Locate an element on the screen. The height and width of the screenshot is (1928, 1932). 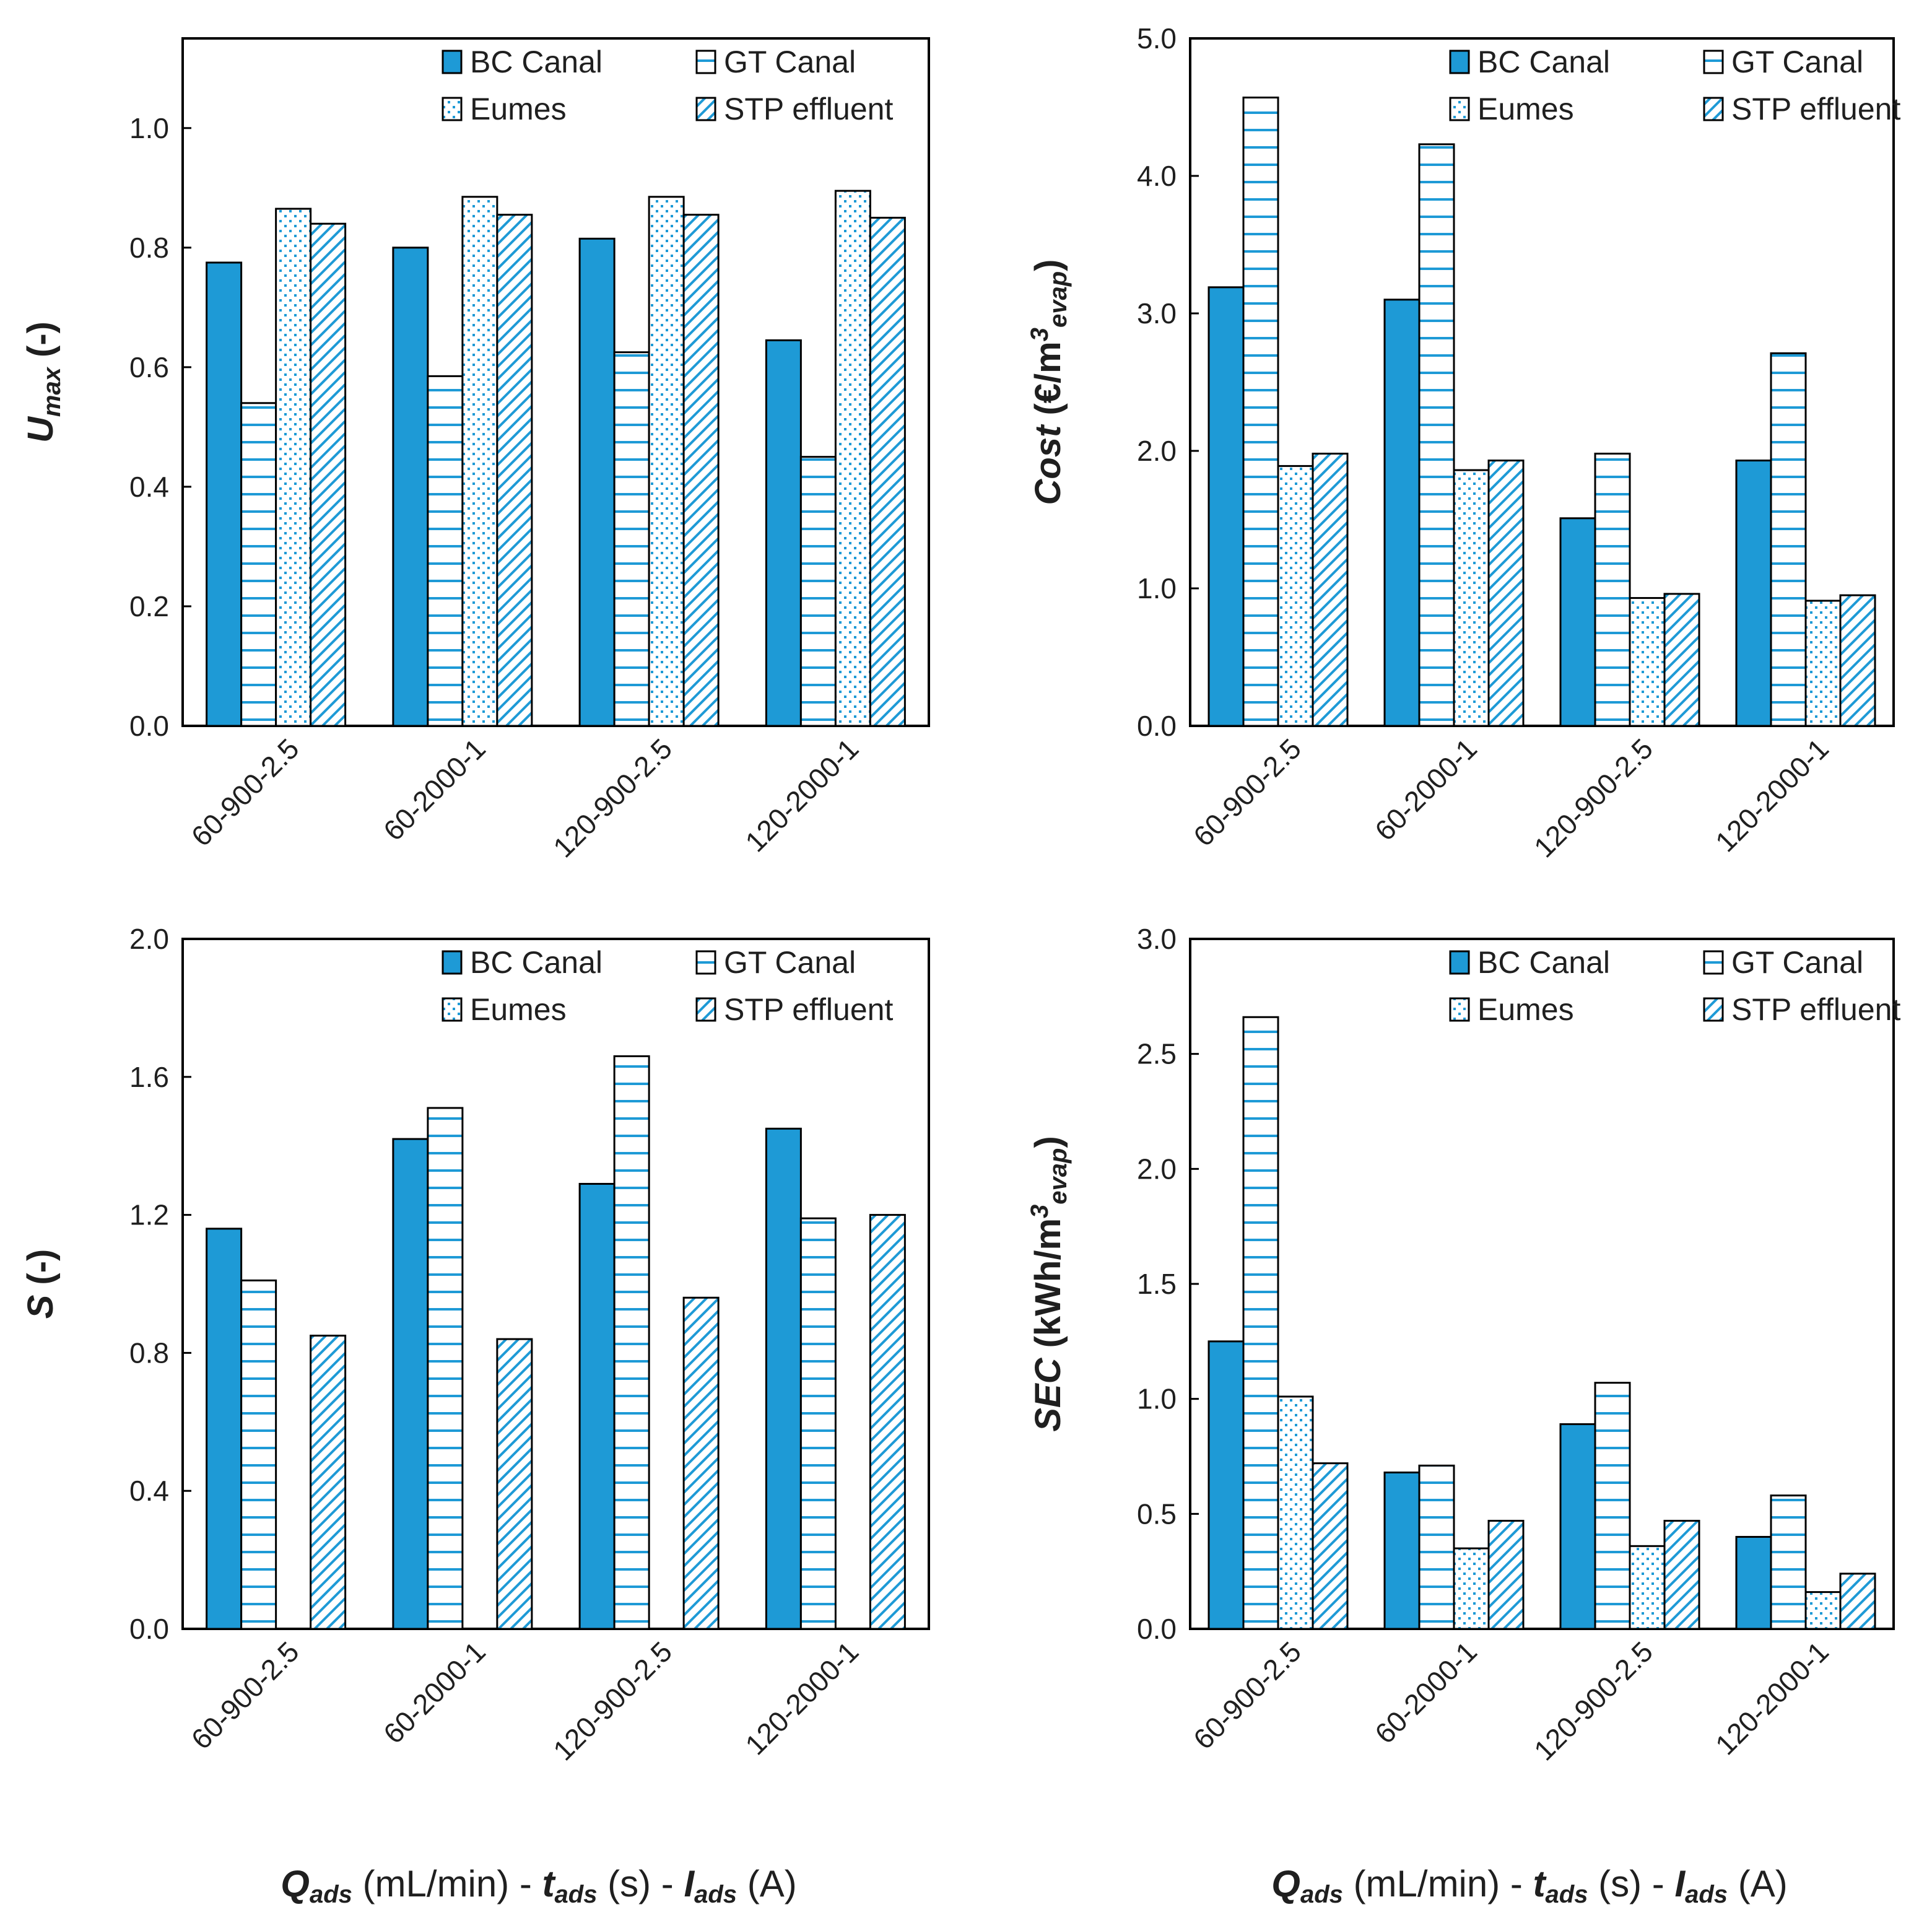
y-tick-label: 1.5 is located at coordinates (1157, 1284).